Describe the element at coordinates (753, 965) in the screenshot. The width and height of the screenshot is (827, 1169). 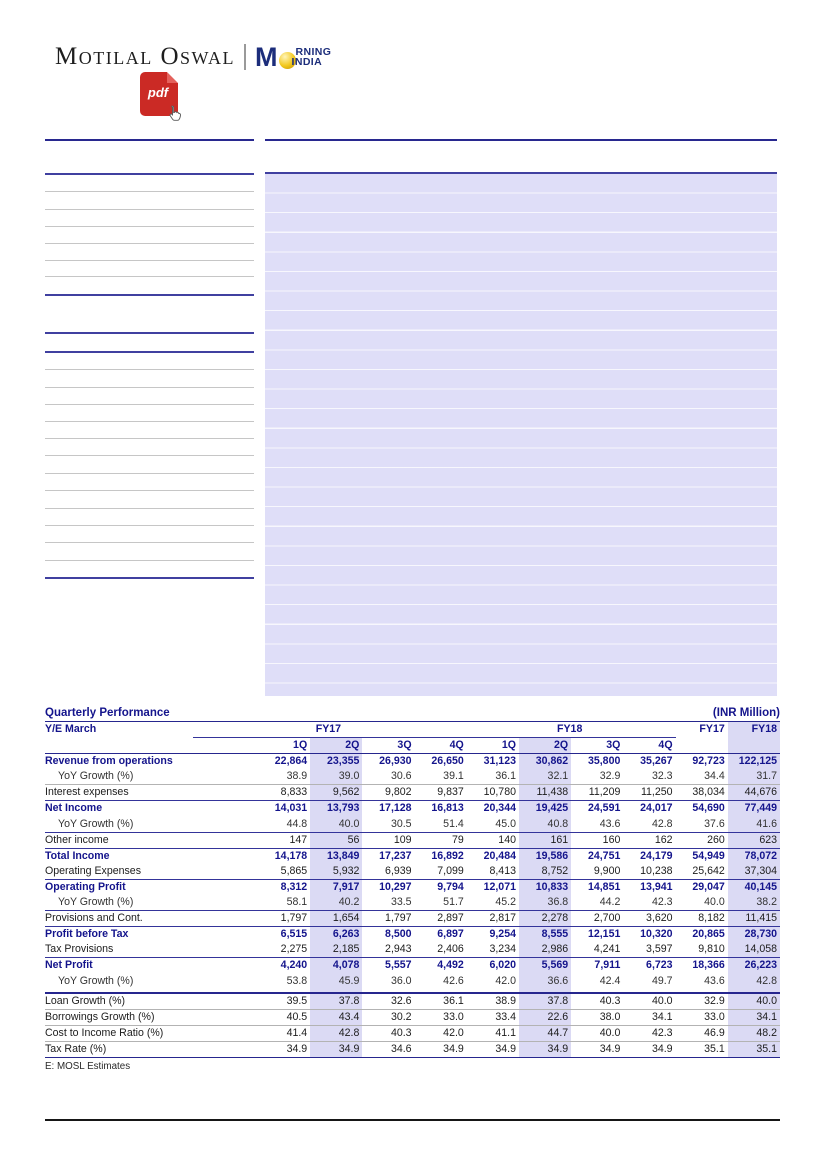
I see `cell-value: 26,223` at that location.